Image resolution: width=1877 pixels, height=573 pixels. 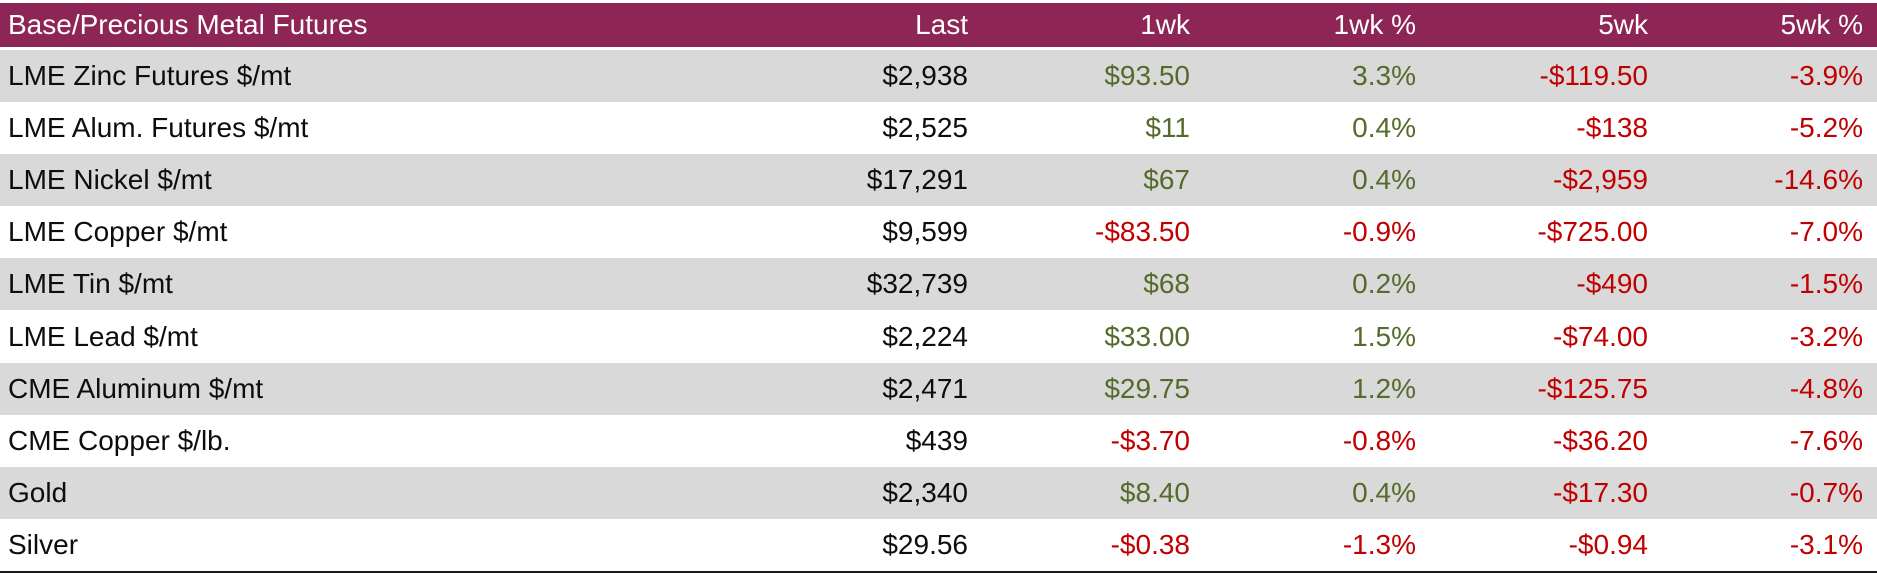 I want to click on 5wk-change-cell: -$36.20, so click(x=1600, y=440).